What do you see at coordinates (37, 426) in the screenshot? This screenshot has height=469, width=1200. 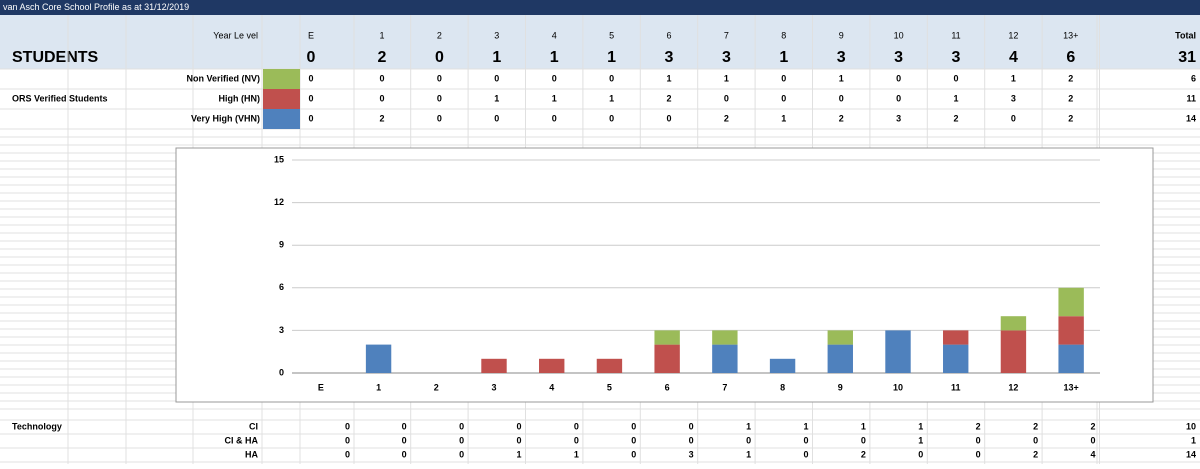 I see `technology-label: Technology` at bounding box center [37, 426].